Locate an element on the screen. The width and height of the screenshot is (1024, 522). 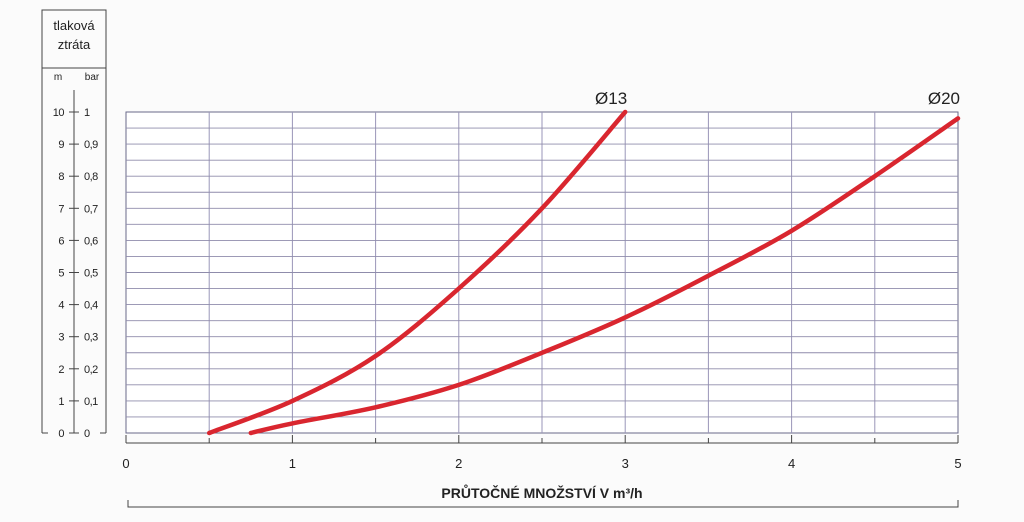
y-axis-header-box is located at coordinates (74, 39).